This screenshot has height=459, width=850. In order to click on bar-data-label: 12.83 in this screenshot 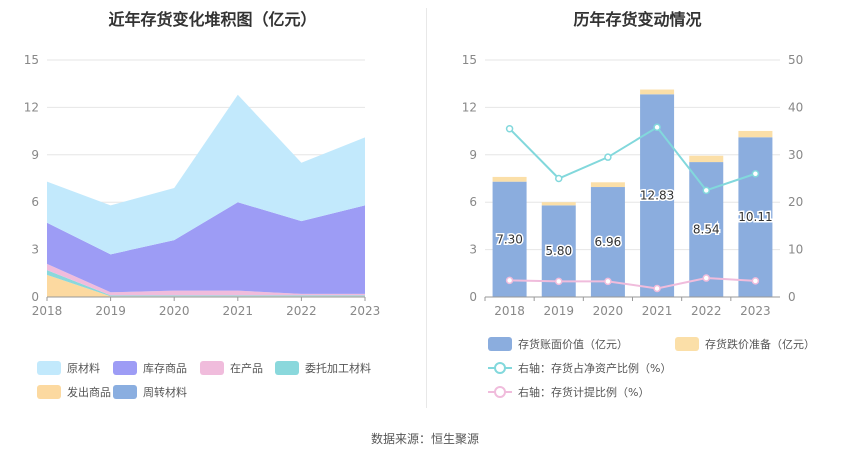, I will do `click(657, 196)`.